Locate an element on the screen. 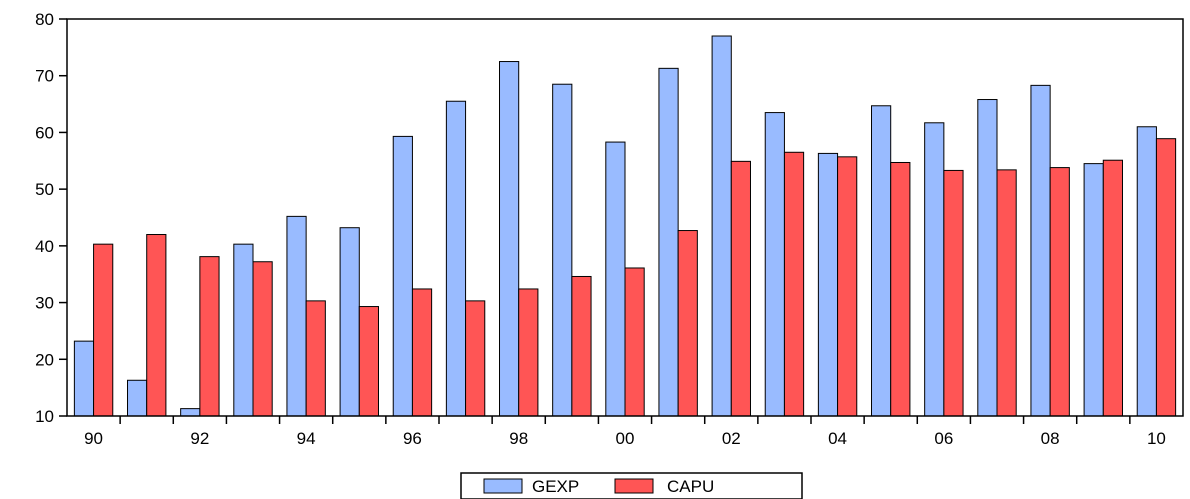  bar-capu-1994 is located at coordinates (315, 358).